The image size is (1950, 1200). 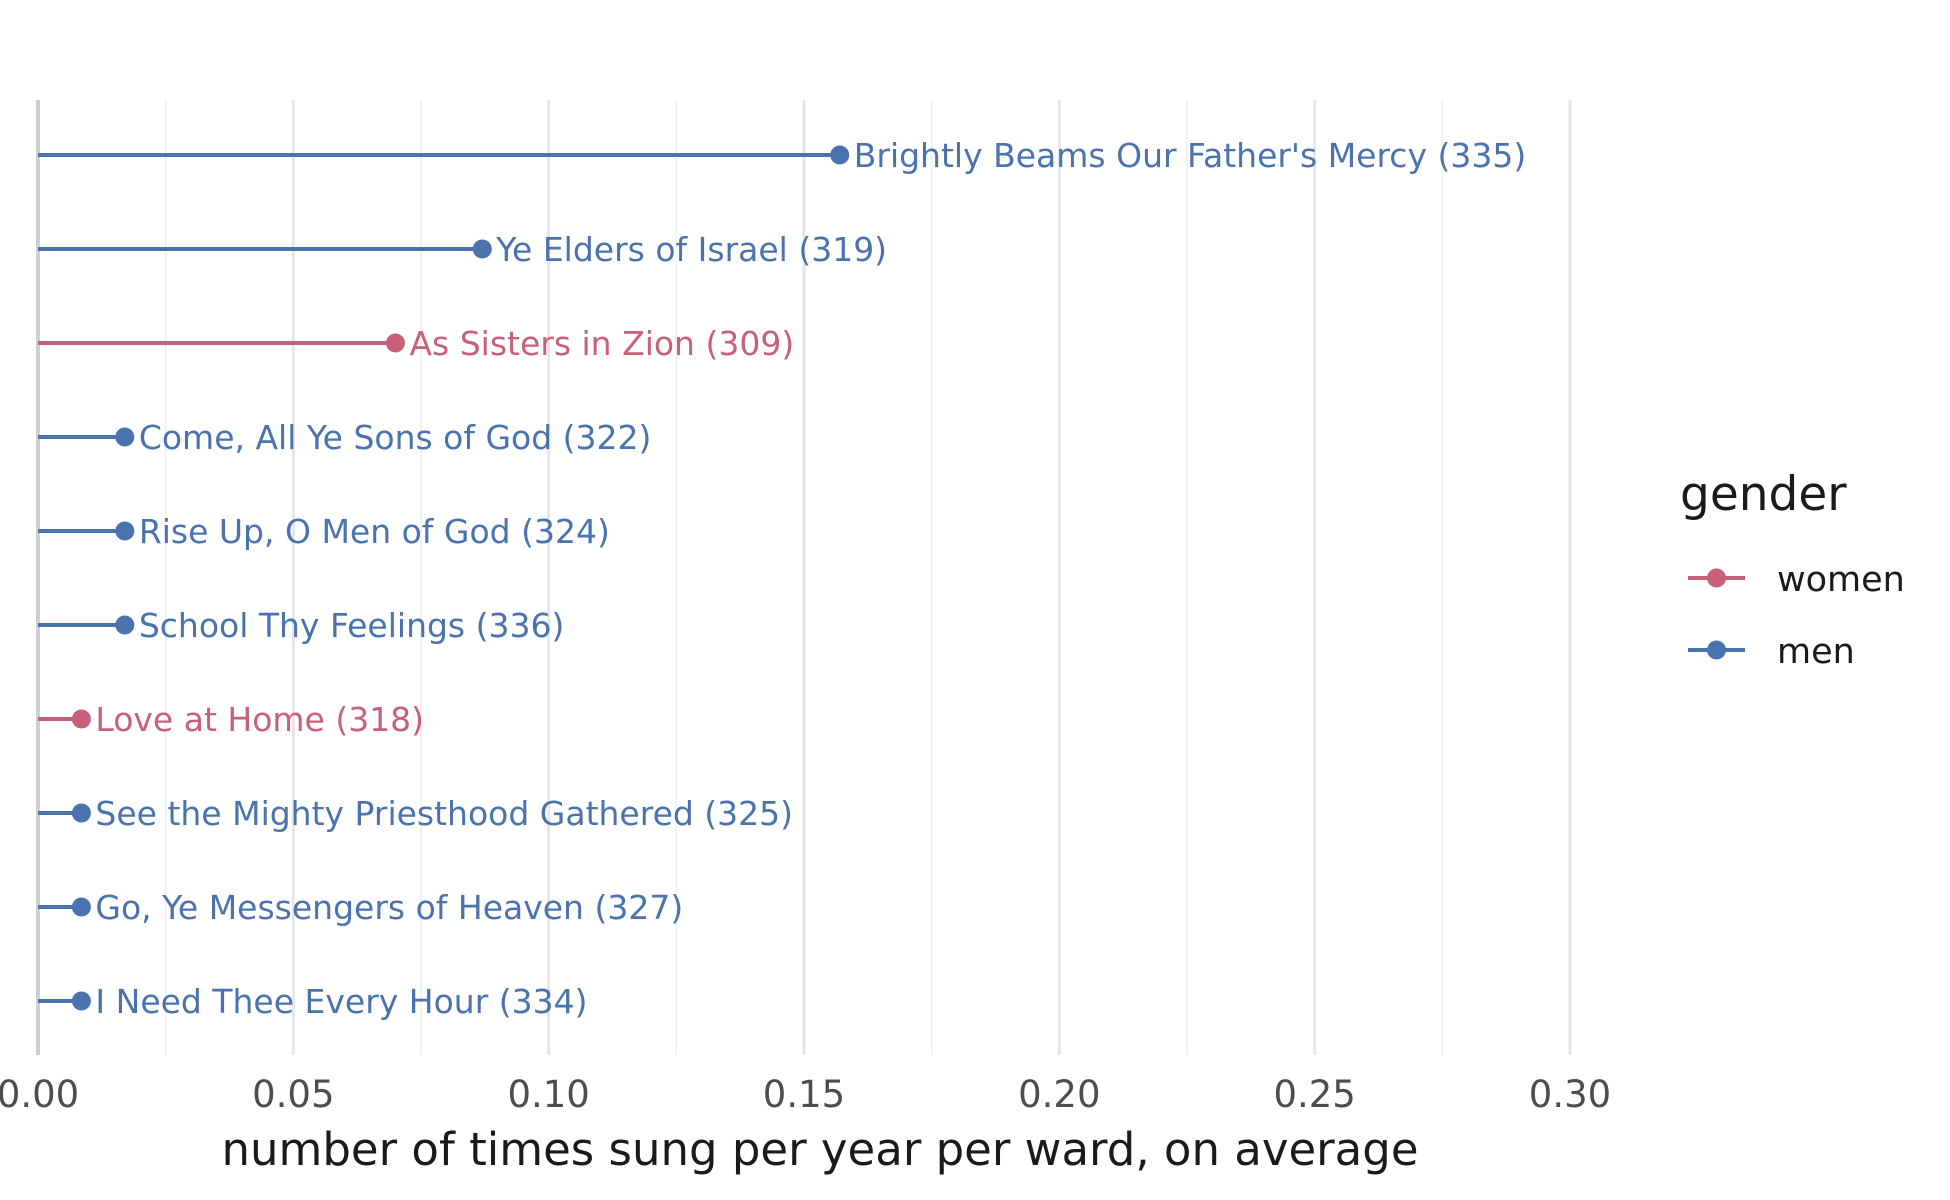 I want to click on point-label: Go, Ye Messengers of Heaven (327), so click(x=389, y=907).